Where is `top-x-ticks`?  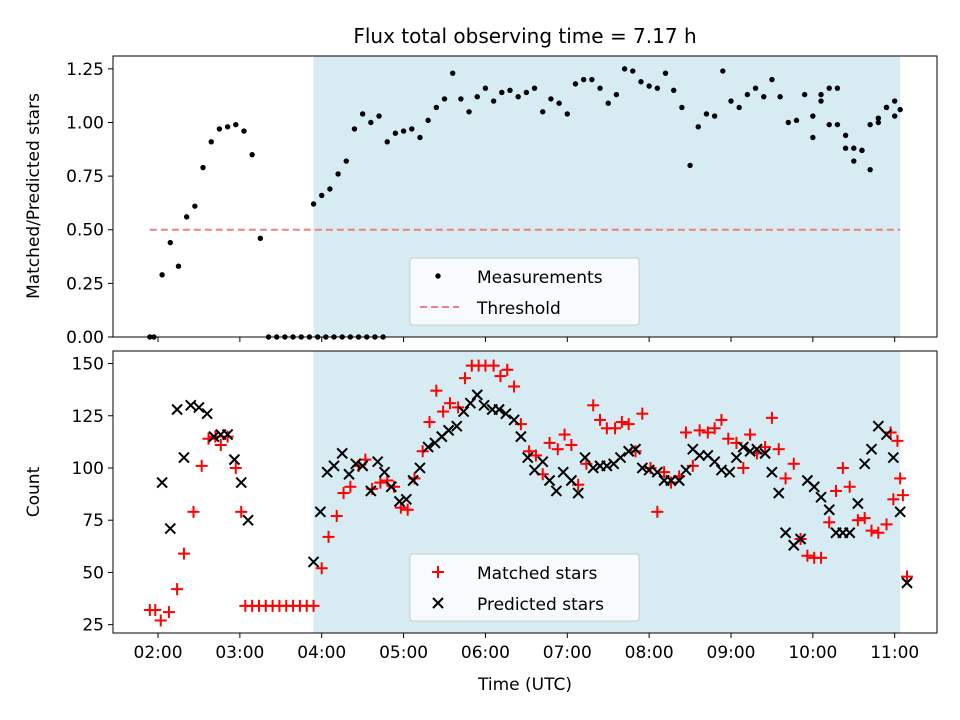
top-x-ticks is located at coordinates (526, 339).